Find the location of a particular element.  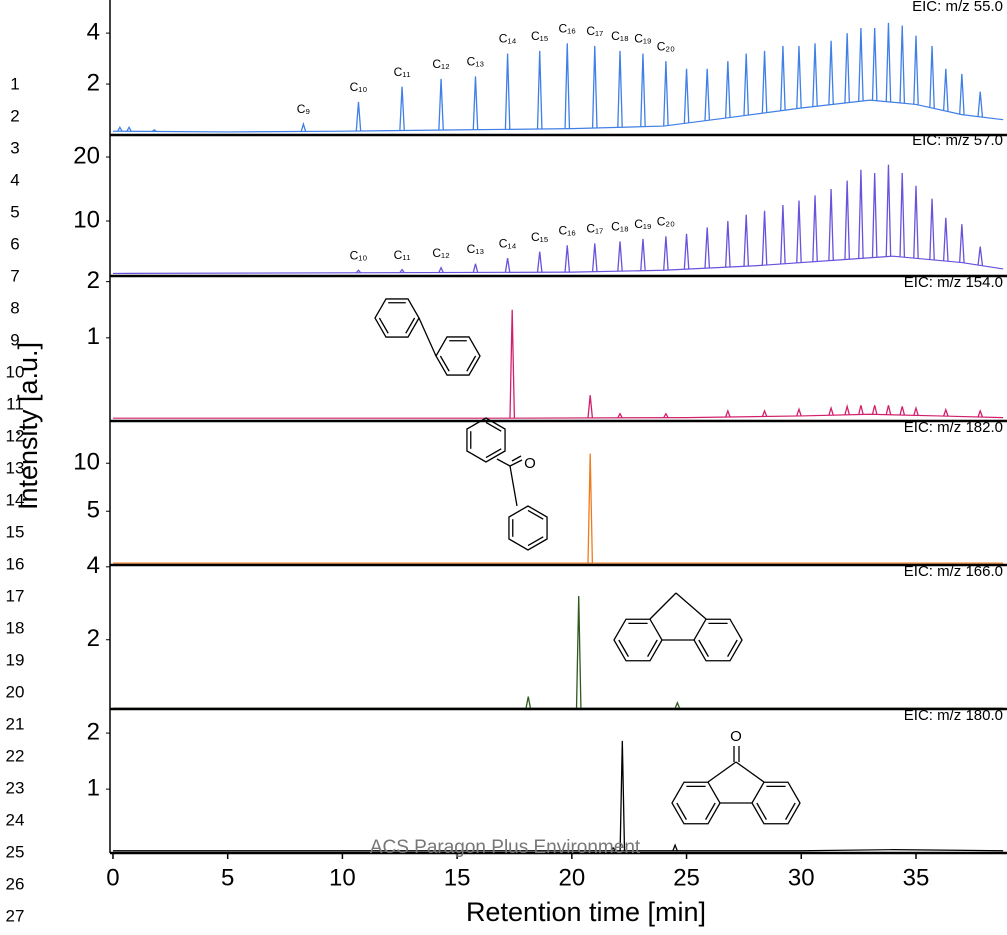

peak-label: C₁₀ is located at coordinates (359, 255).